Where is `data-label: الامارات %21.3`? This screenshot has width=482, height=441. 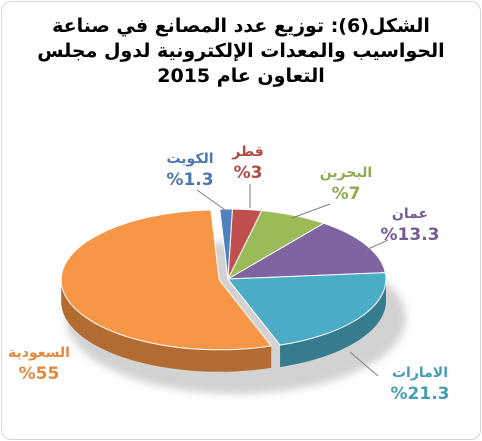
data-label: الامارات %21.3 is located at coordinates (420, 384).